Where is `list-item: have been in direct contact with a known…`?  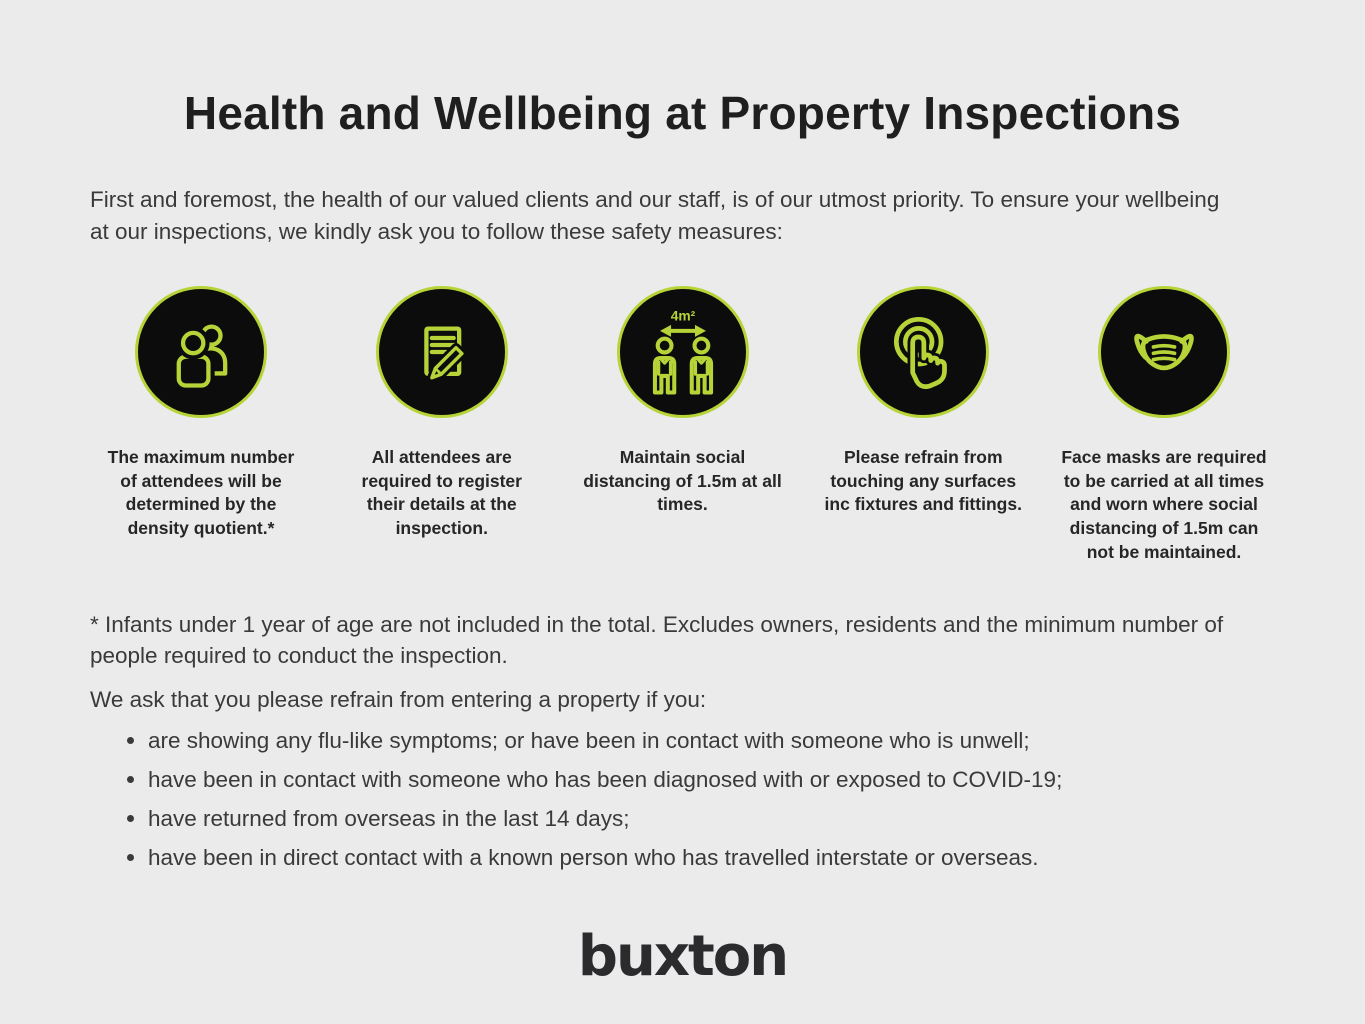 list-item: have been in direct contact with a known… is located at coordinates (665, 857).